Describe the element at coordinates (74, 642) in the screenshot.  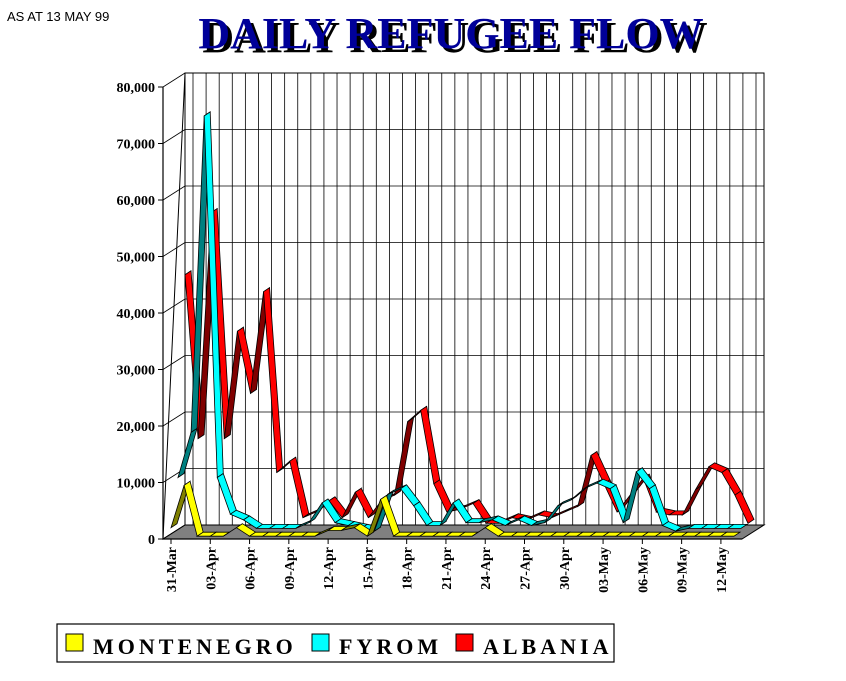
I see `legend-swatch-montenegro` at that location.